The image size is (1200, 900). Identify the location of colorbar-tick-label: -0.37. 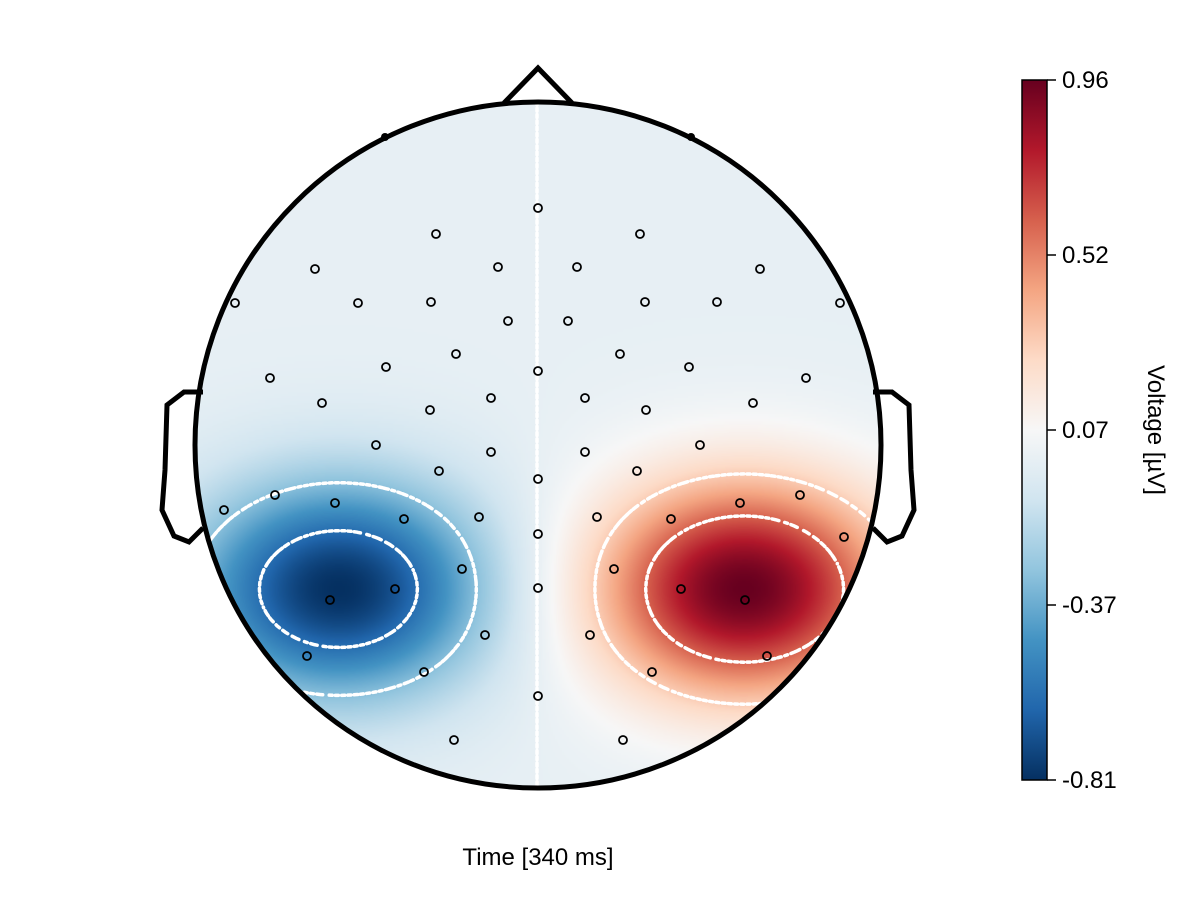
(1089, 605).